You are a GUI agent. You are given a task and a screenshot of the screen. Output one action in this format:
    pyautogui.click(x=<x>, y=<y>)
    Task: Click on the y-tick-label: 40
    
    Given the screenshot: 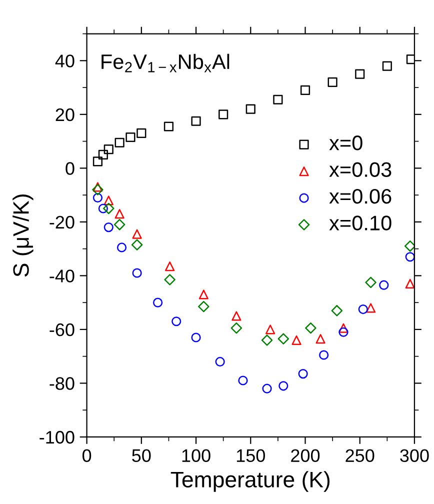 What is the action you would take?
    pyautogui.click(x=64, y=61)
    